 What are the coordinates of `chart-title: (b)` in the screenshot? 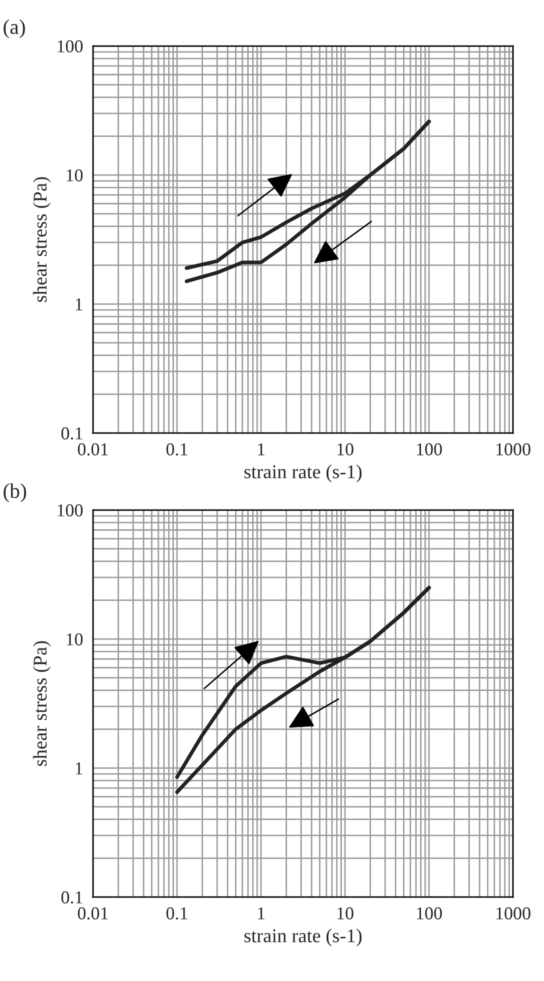 It's located at (15, 492).